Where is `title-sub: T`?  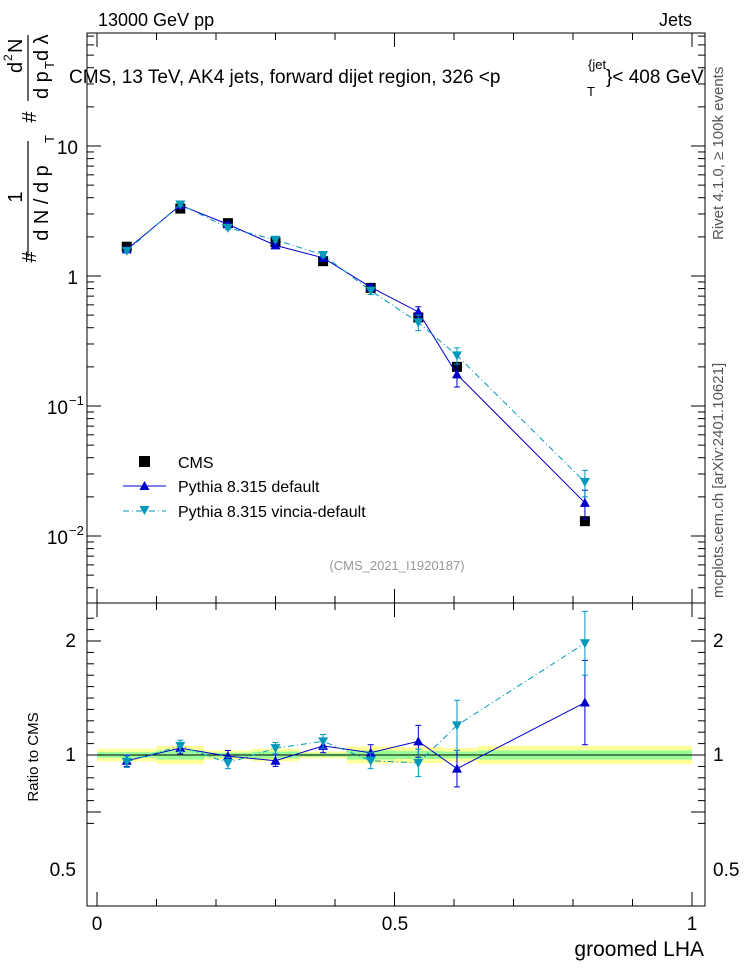
title-sub: T is located at coordinates (591, 91).